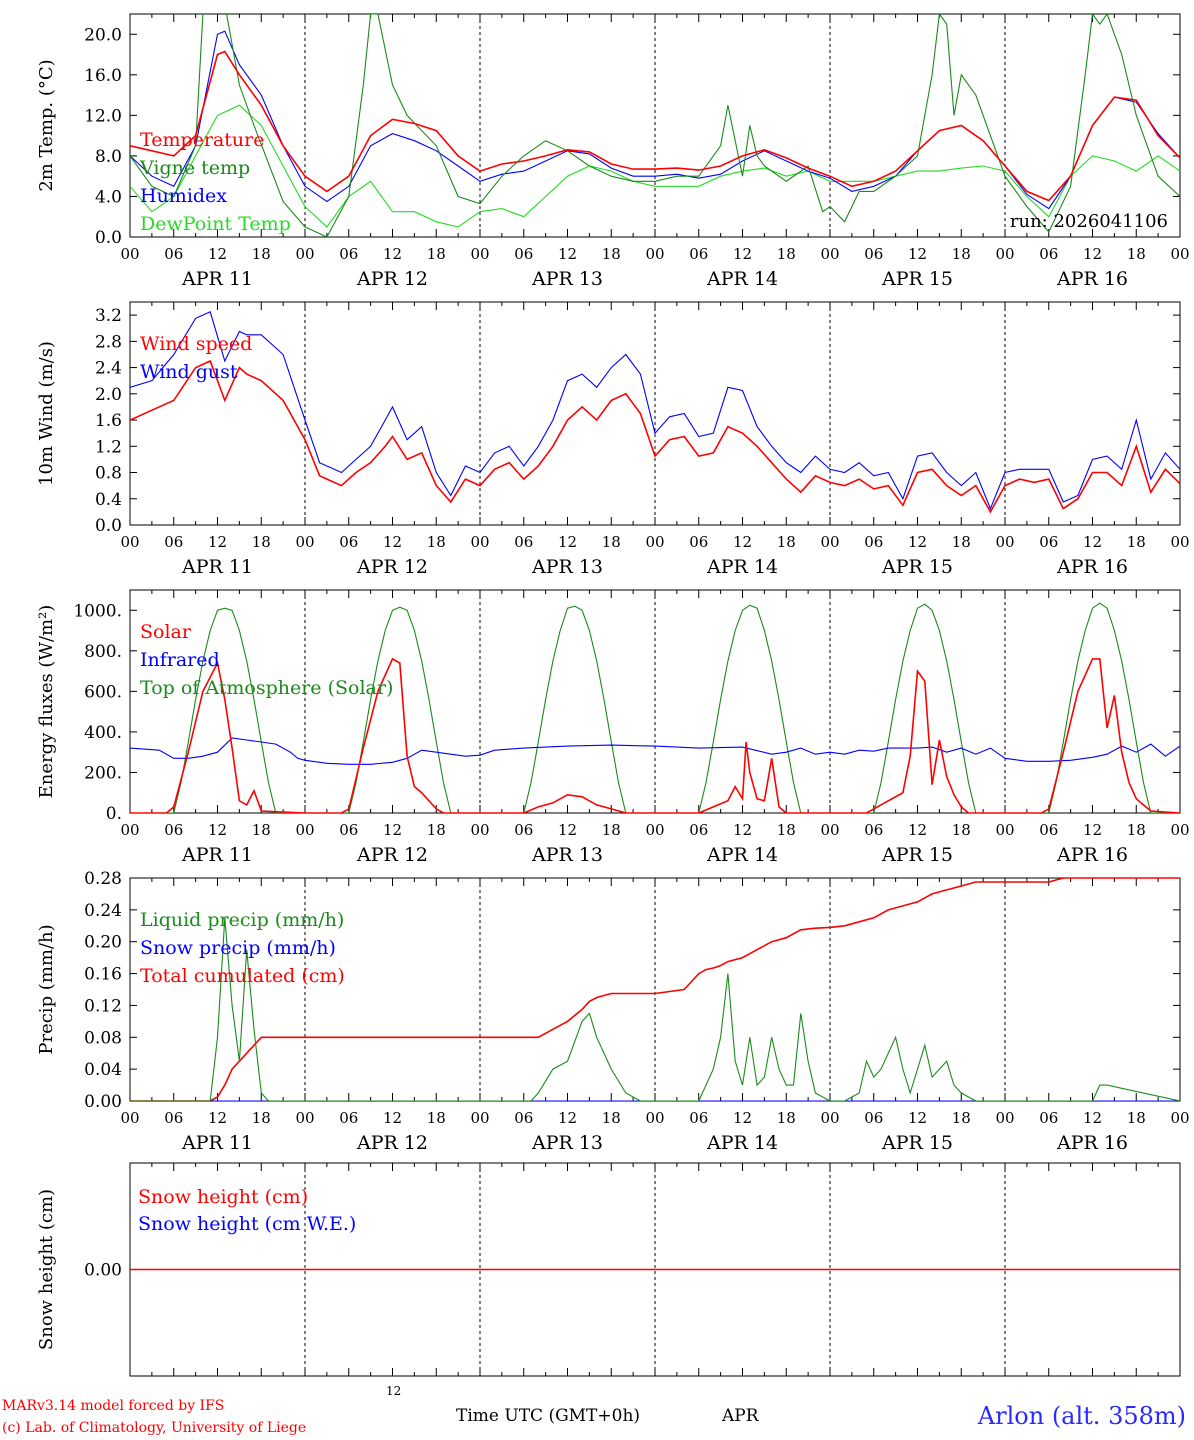  I want to click on hour-marker: 12, so click(394, 1391).